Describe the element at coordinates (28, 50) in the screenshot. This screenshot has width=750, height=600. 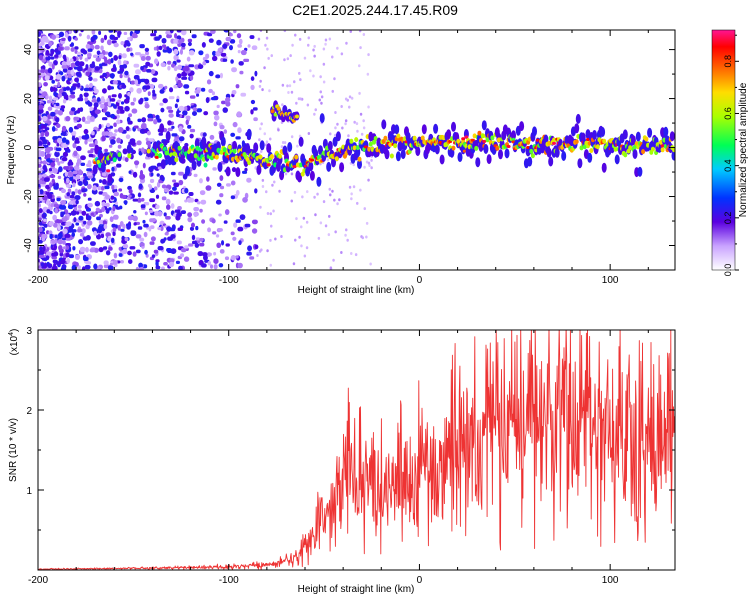
I see `spectrogram-y-tick-label-4: 40` at that location.